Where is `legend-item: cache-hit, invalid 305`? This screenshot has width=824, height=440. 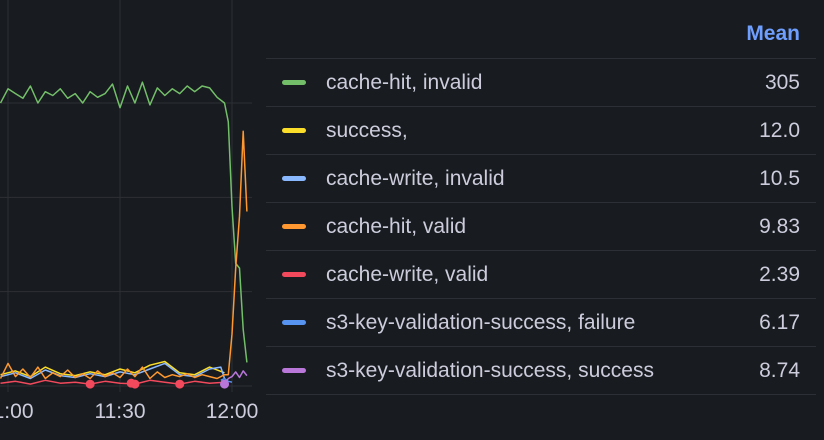 legend-item: cache-hit, invalid 305 is located at coordinates (541, 82).